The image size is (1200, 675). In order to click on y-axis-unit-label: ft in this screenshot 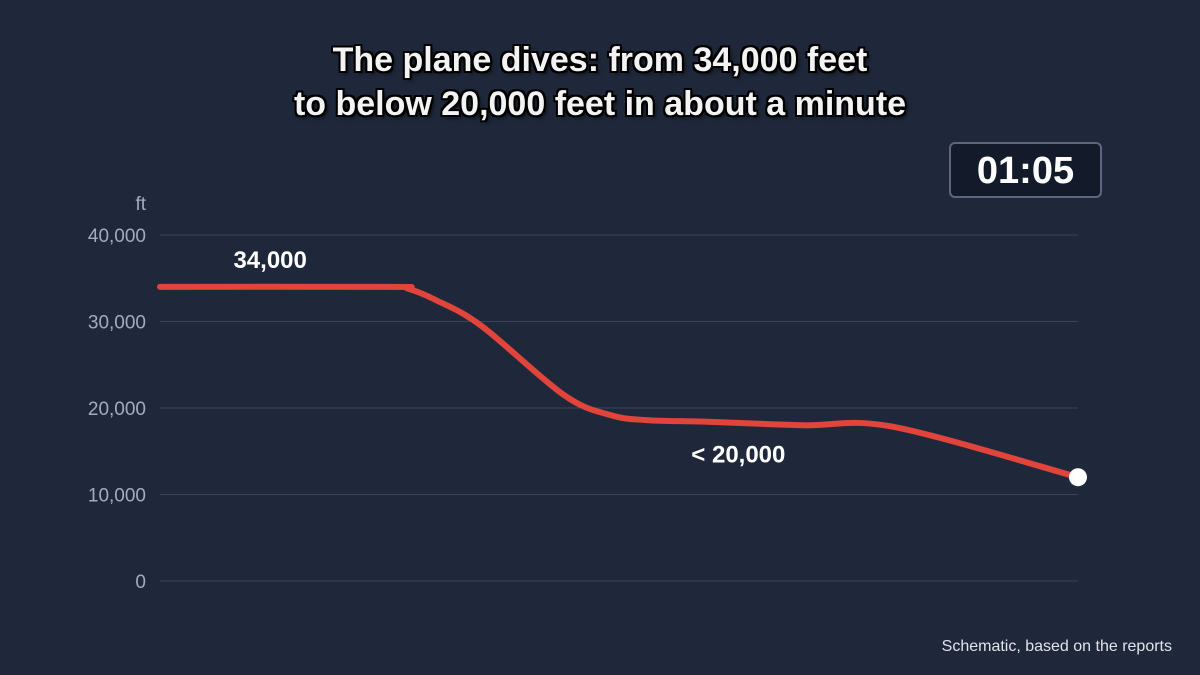, I will do `click(140, 204)`.